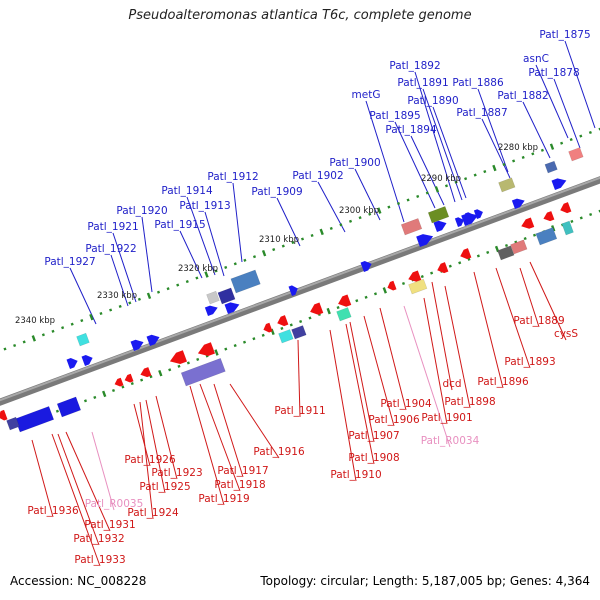 The height and width of the screenshot is (600, 600). What do you see at coordinates (299, 411) in the screenshot?
I see `gene-label: Patl_1911` at bounding box center [299, 411].